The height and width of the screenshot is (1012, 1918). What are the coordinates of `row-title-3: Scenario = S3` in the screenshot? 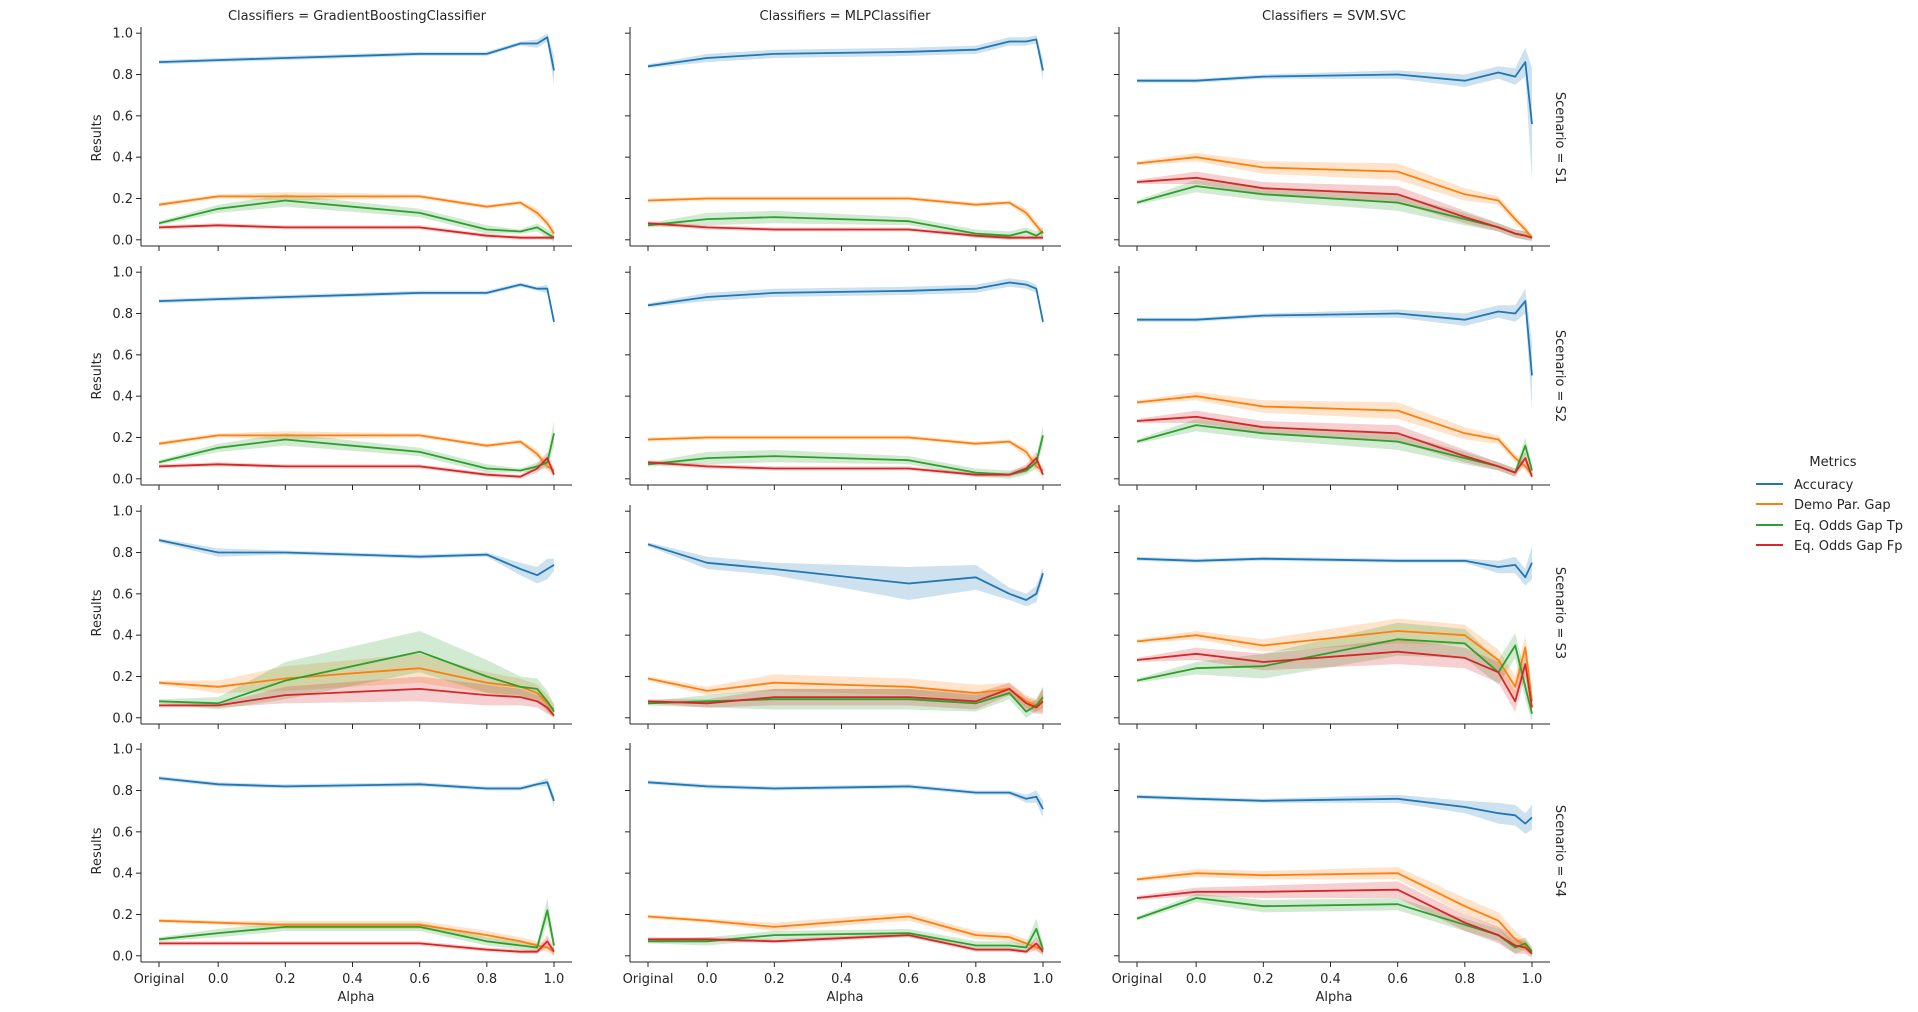 It's located at (1559, 613).